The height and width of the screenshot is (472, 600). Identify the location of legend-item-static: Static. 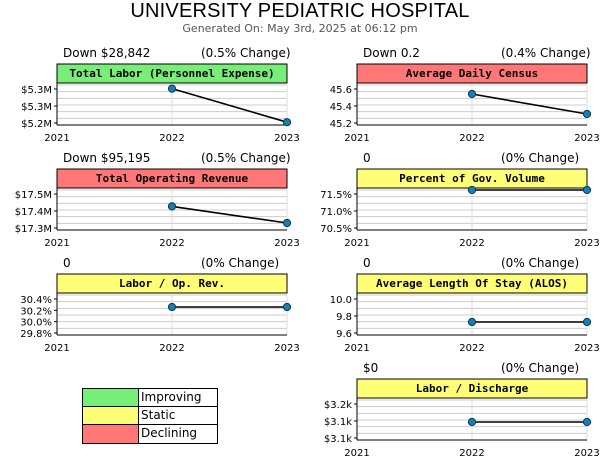
(150, 416).